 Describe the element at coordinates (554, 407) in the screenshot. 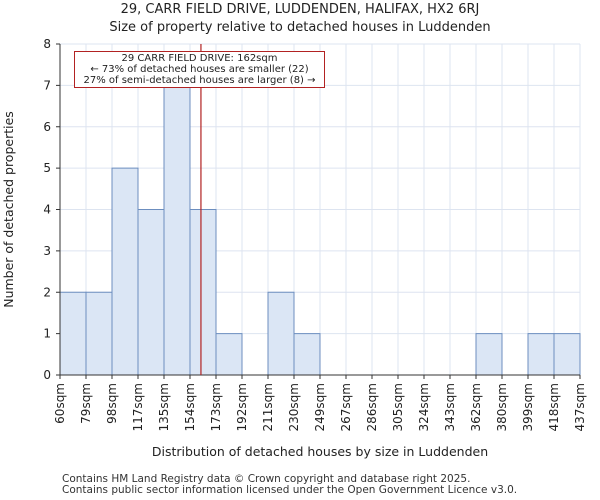

I see `x-tick-label: 418sqm` at that location.